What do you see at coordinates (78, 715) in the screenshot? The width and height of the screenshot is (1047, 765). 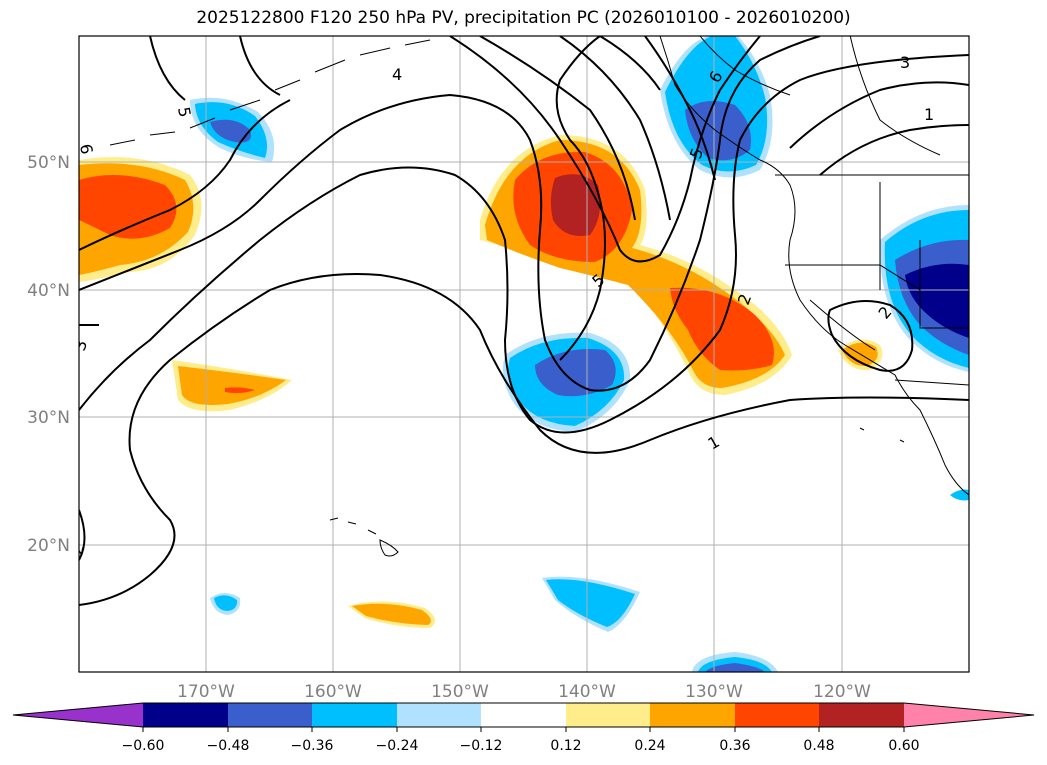 I see `colorbar-segment-low-extend` at bounding box center [78, 715].